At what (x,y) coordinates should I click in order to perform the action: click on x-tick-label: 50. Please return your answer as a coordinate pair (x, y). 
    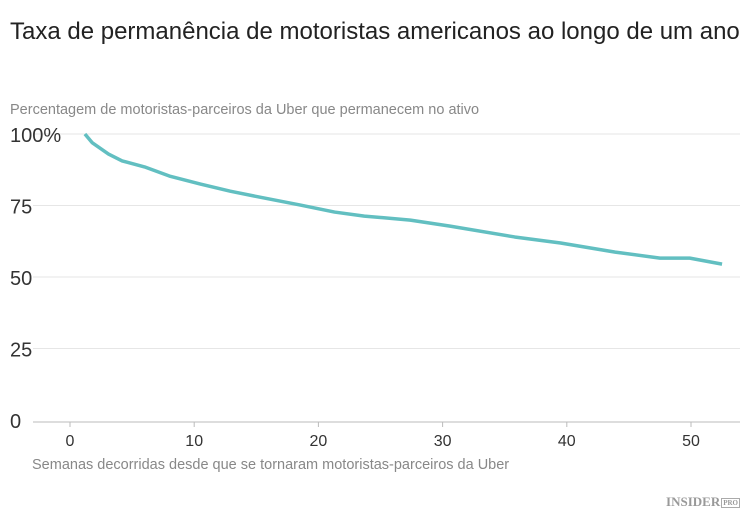
    Looking at the image, I should click on (691, 441).